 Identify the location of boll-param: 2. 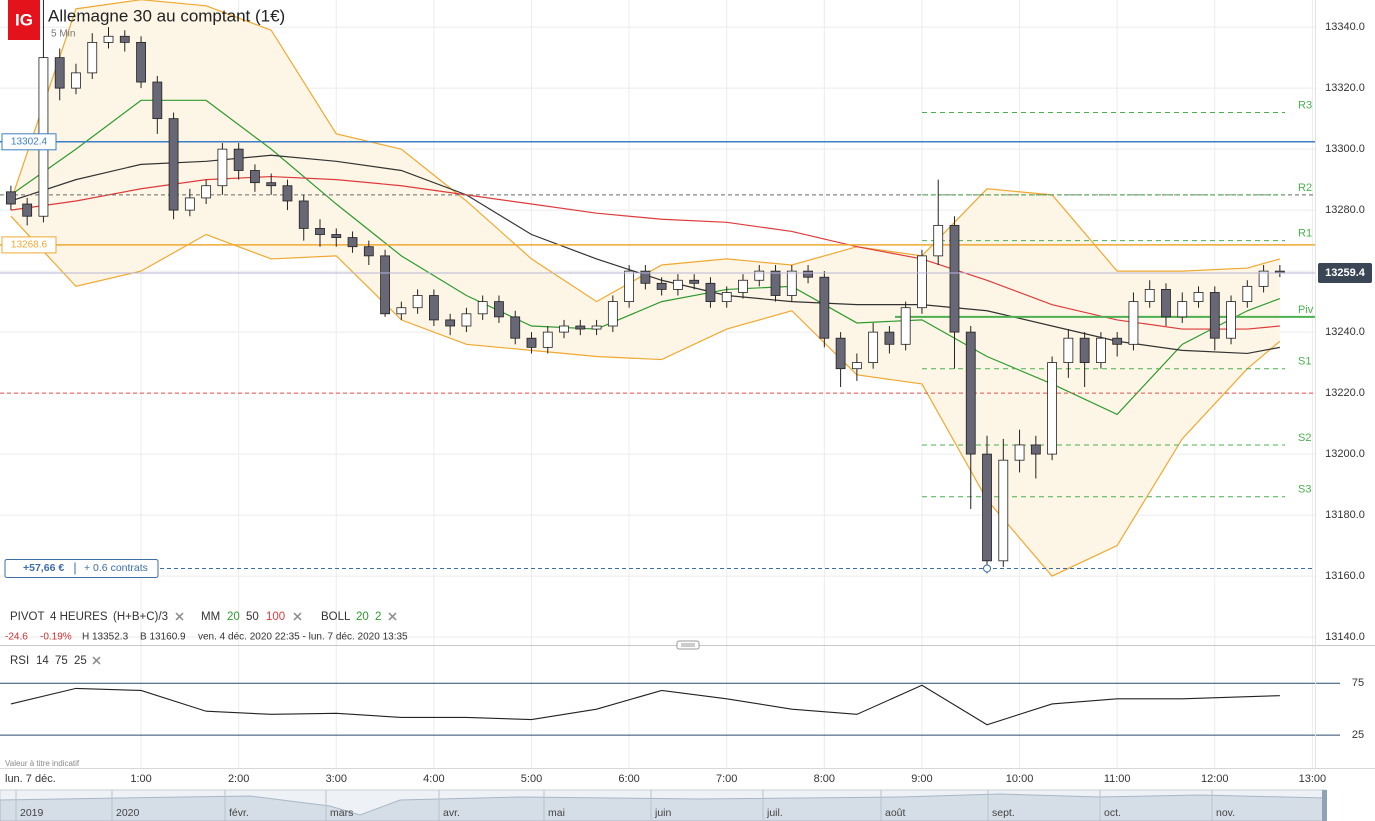
(378, 617).